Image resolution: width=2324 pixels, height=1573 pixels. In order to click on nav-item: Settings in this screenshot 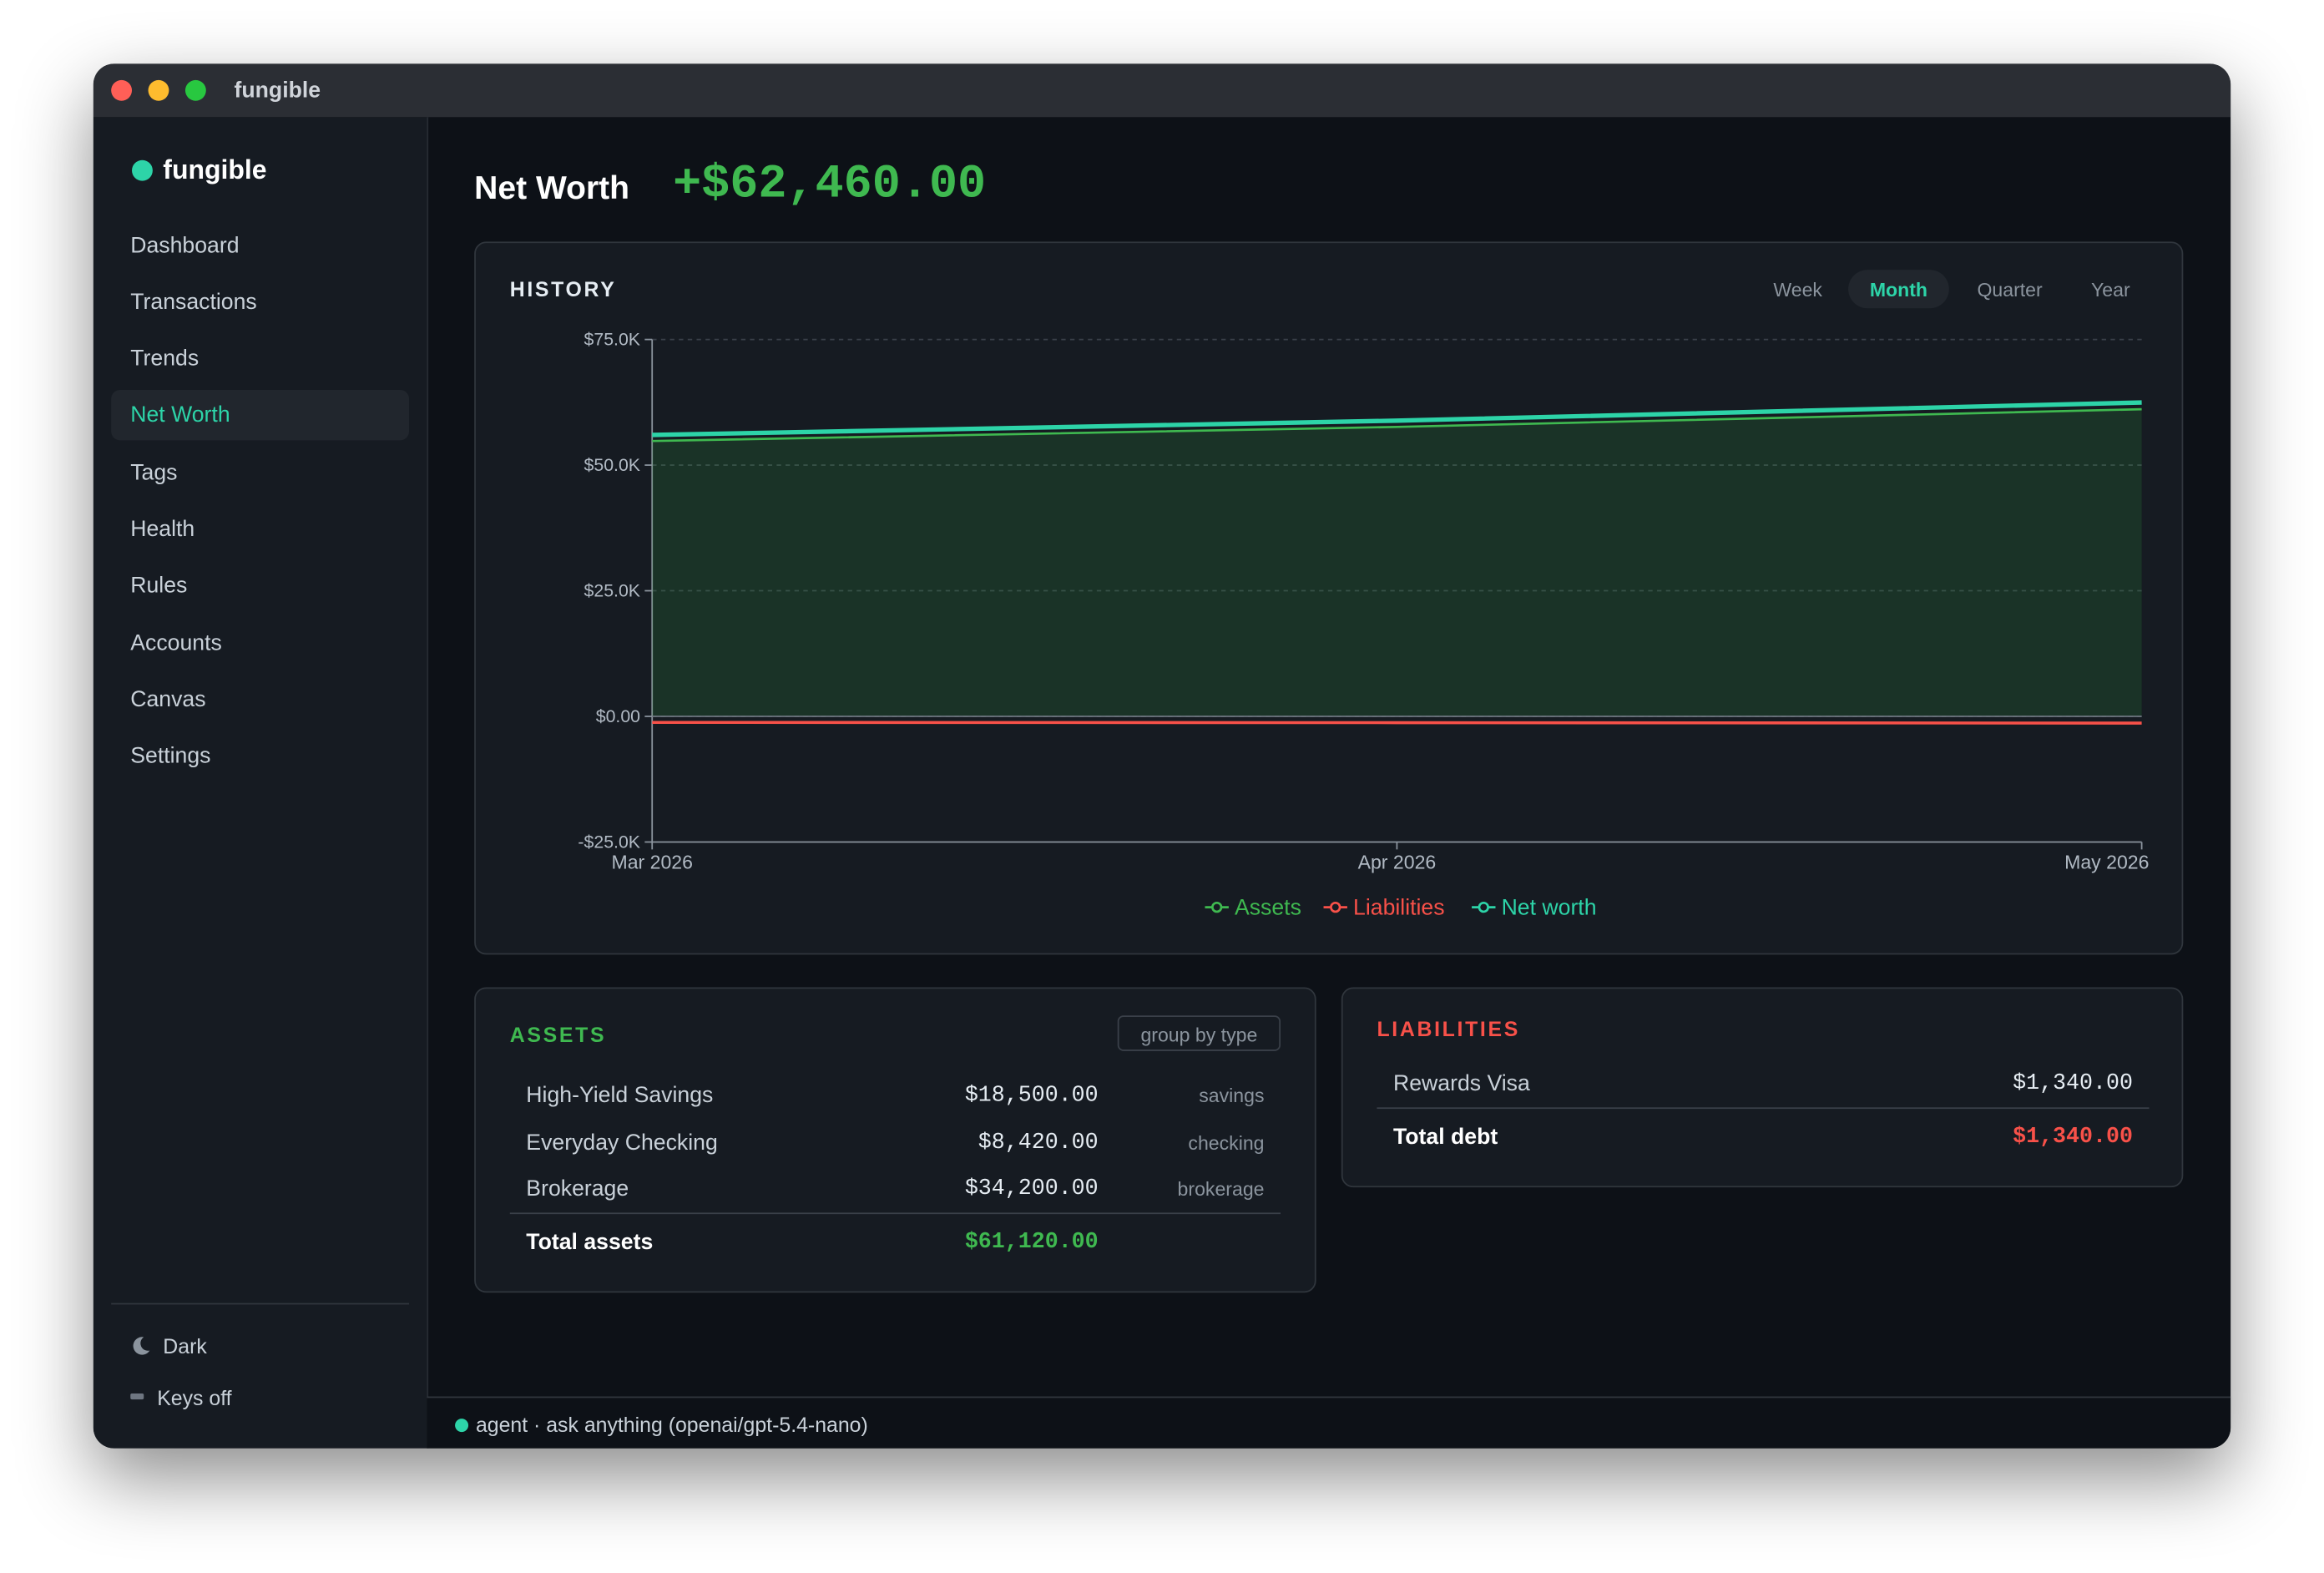, I will do `click(170, 756)`.